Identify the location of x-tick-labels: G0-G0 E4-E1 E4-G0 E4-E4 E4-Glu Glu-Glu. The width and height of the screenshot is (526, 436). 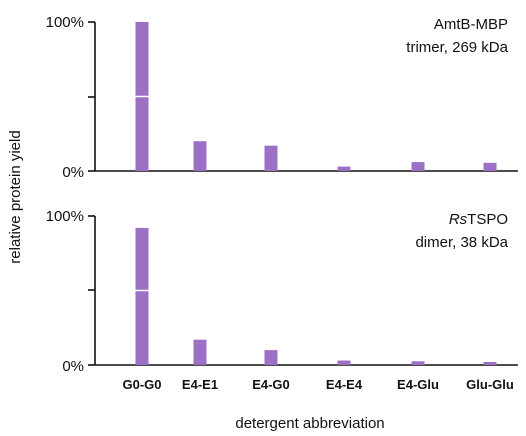
(317, 384).